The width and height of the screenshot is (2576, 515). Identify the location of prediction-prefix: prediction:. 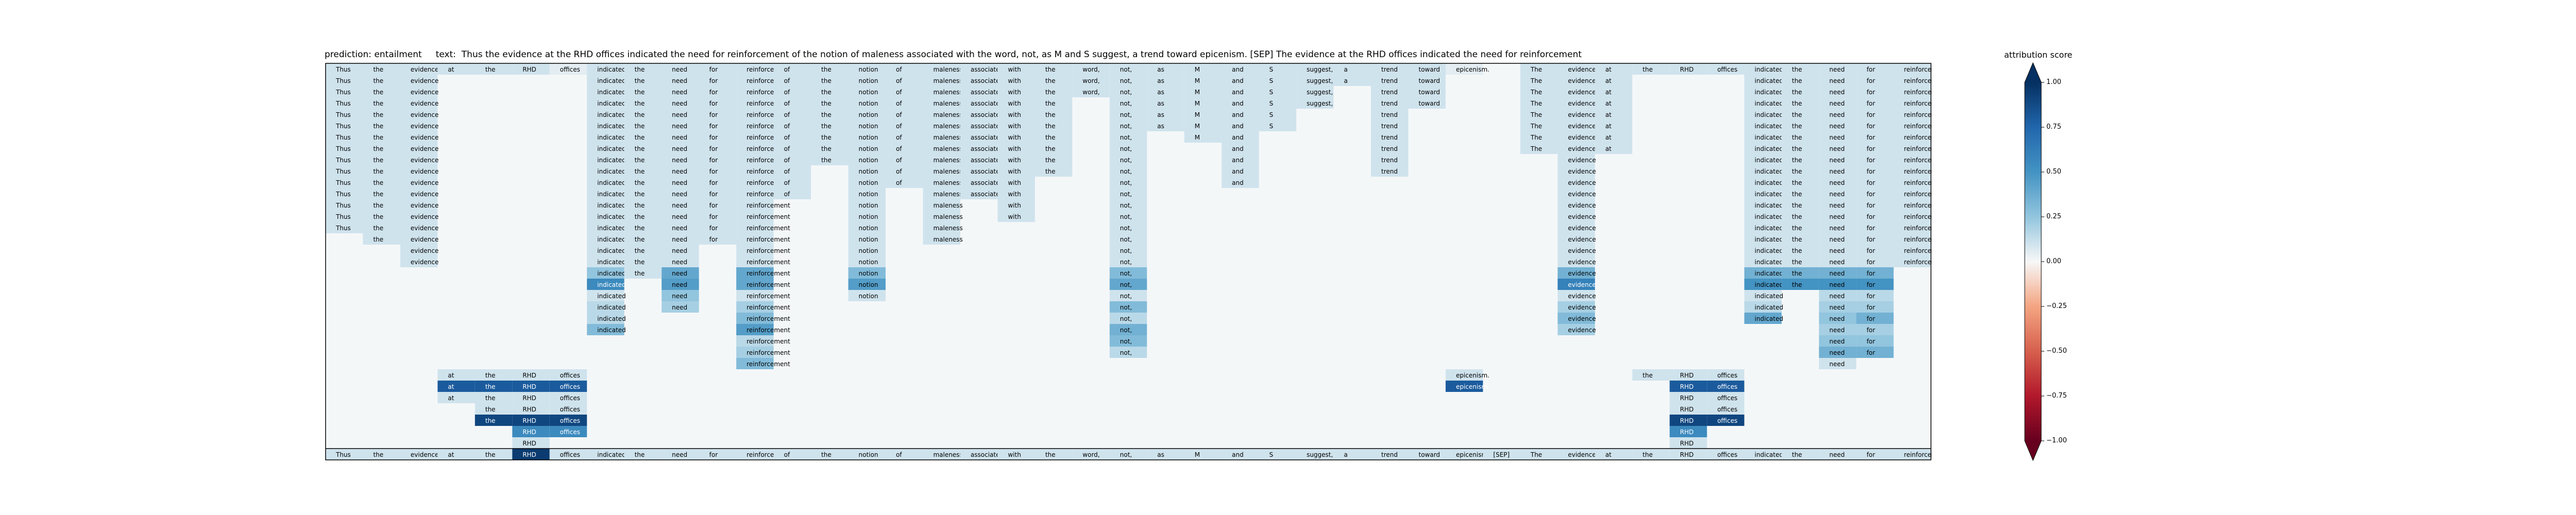
(348, 54).